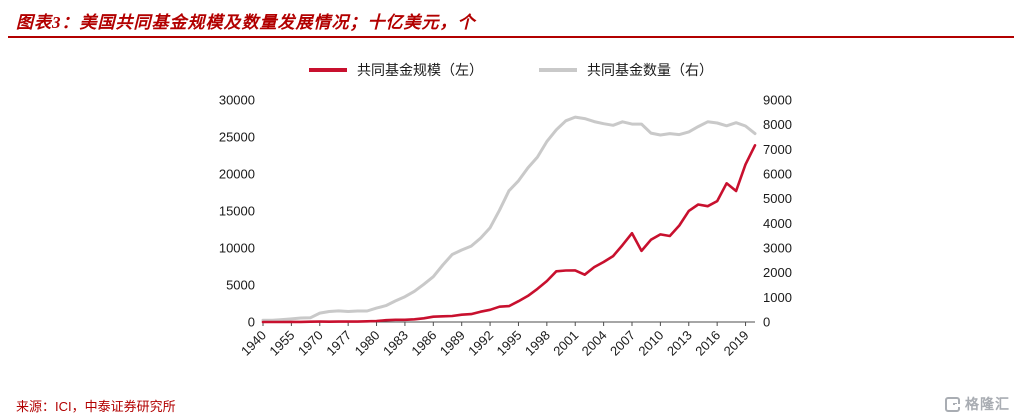  Describe the element at coordinates (310, 343) in the screenshot. I see `x-axis-label: 1970` at that location.